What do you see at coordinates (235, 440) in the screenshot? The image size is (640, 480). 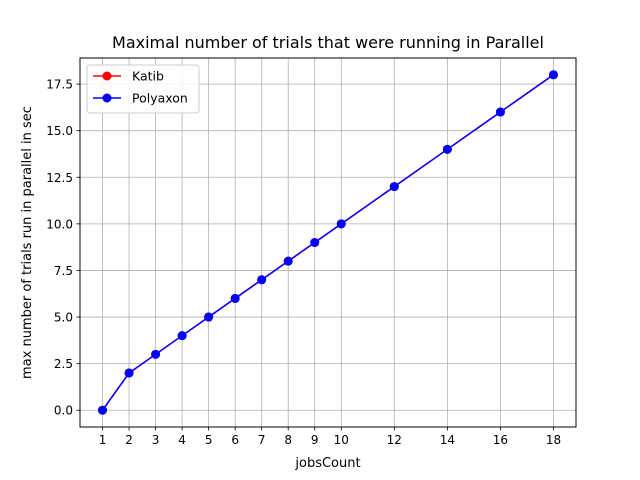 I see `x-tick-label: 6` at bounding box center [235, 440].